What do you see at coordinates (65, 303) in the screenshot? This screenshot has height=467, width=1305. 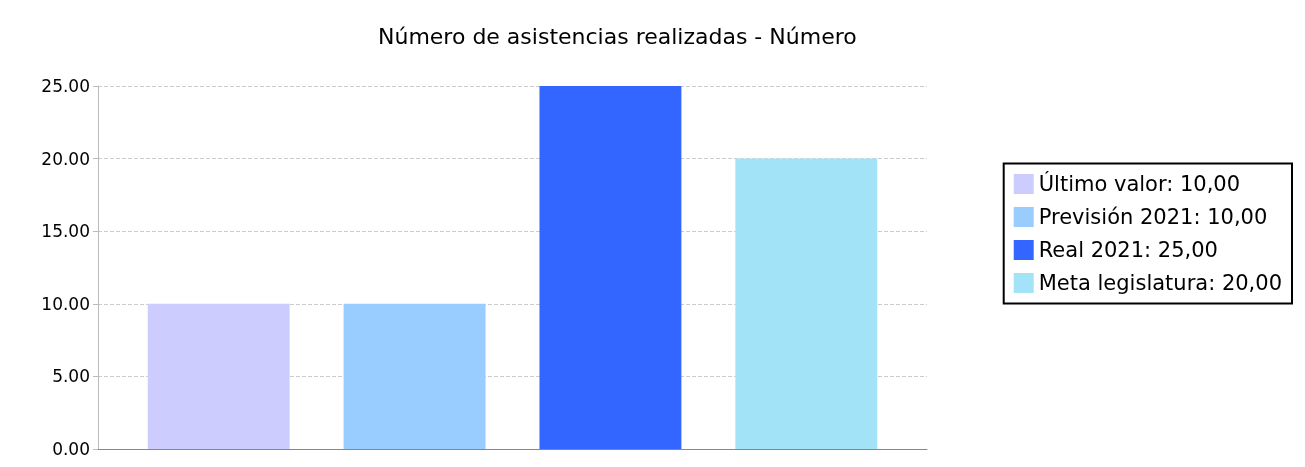 I see `y-tick-label: 10.00` at bounding box center [65, 303].